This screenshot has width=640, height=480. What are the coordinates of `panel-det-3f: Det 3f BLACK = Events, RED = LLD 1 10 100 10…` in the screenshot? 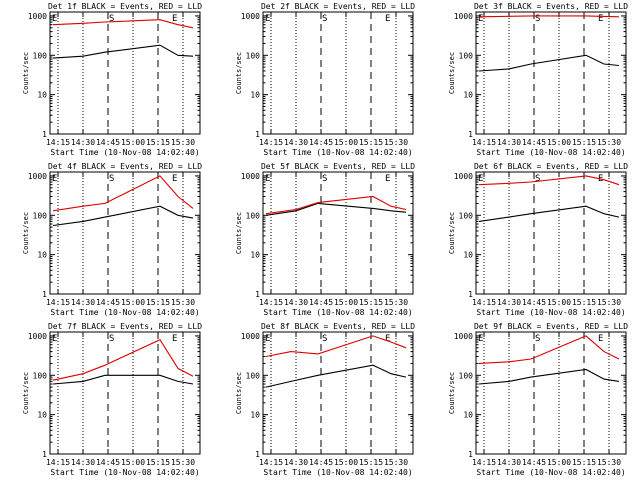 It's located at (538, 79).